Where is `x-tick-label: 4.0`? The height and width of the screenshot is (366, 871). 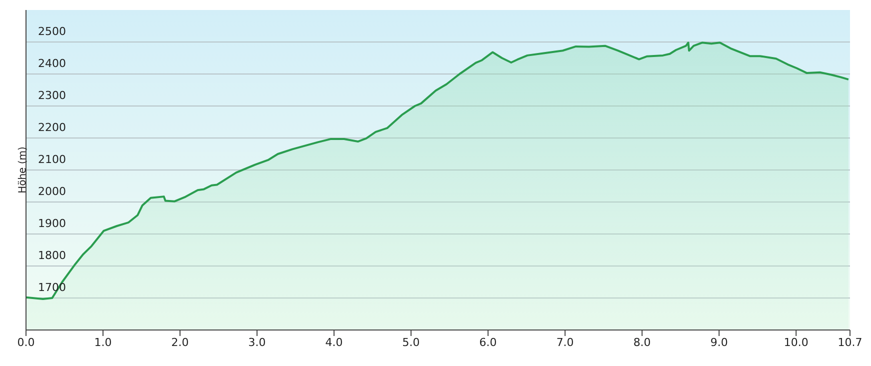 x-tick-label: 4.0 is located at coordinates (334, 342).